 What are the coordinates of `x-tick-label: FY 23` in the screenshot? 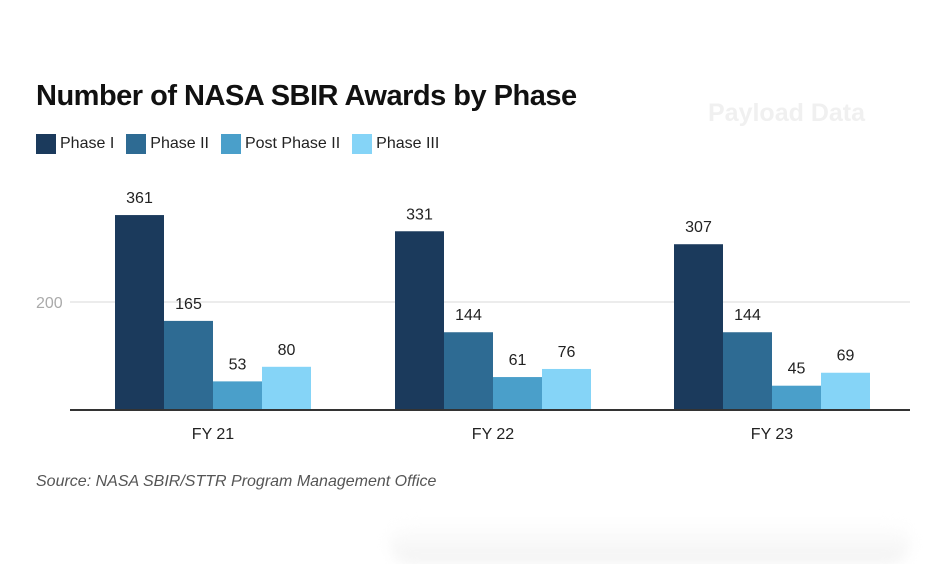 It's located at (772, 434).